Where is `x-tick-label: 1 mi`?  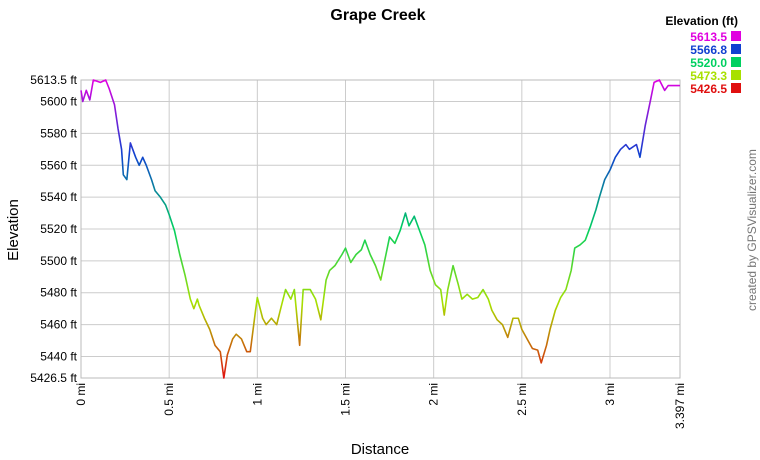 x-tick-label: 1 mi is located at coordinates (257, 394).